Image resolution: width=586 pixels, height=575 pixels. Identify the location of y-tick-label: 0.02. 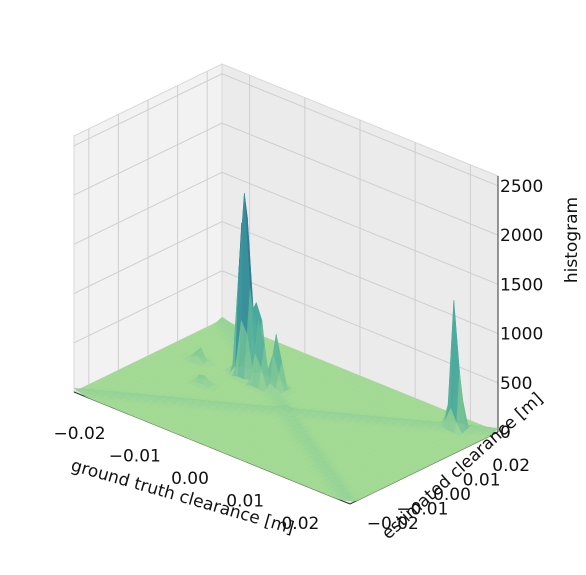
(511, 466).